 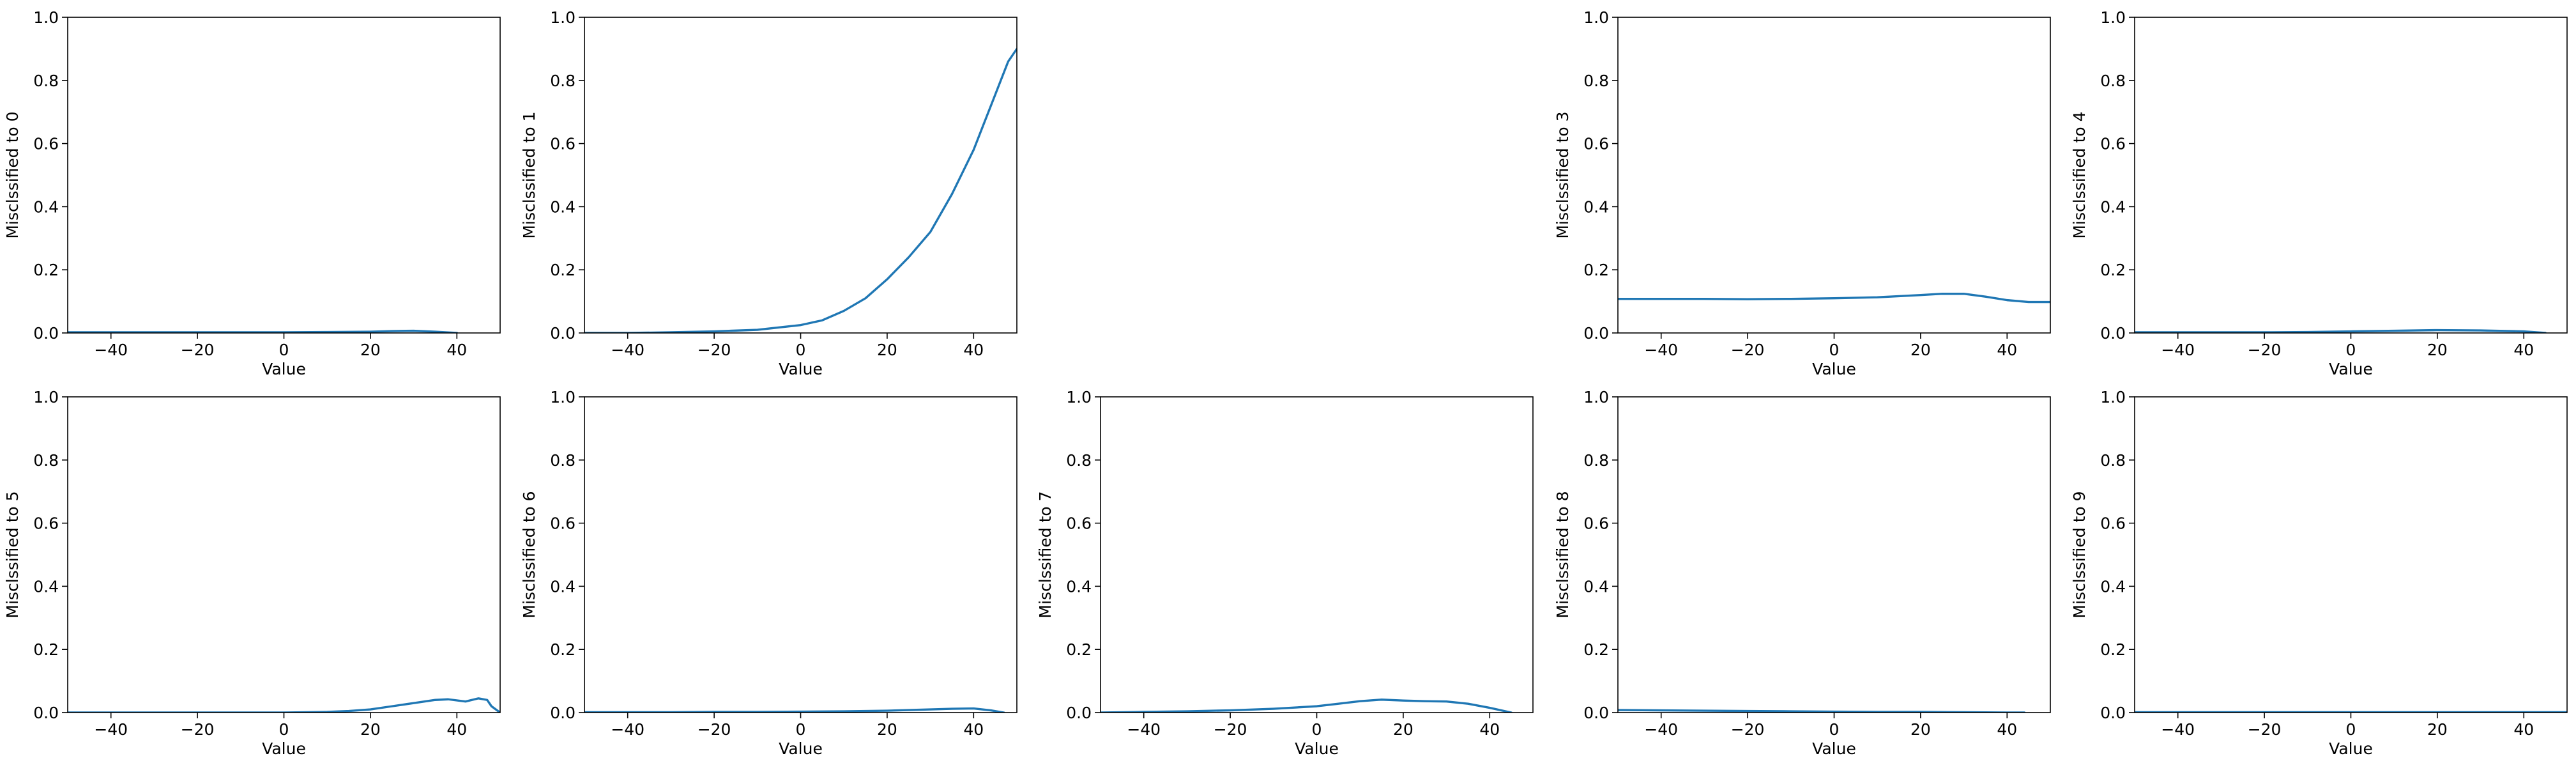 What do you see at coordinates (1562, 175) in the screenshot?
I see `y-axis-label: Misclssified to 3` at bounding box center [1562, 175].